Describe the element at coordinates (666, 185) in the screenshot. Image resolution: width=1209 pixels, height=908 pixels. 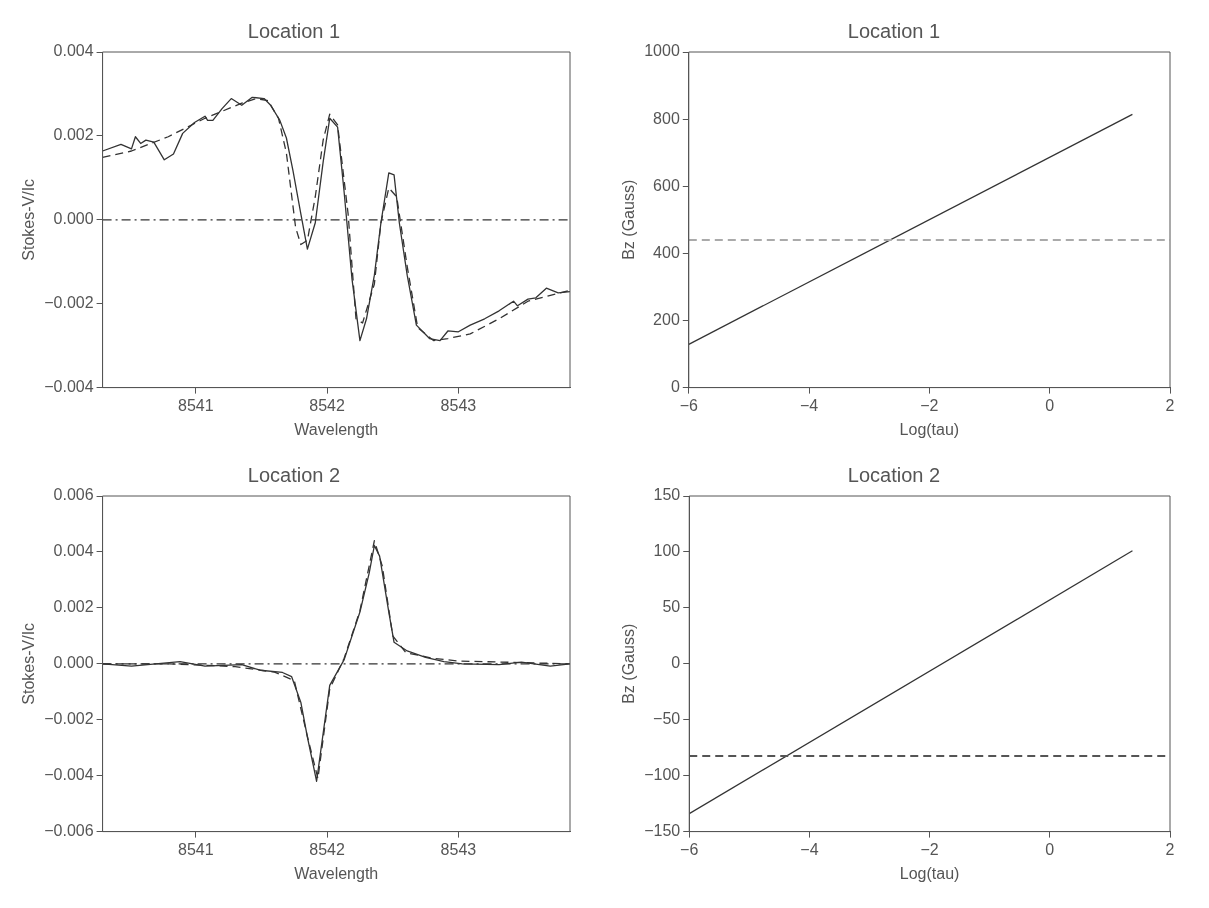
I see `y-tick-label: 600` at that location.